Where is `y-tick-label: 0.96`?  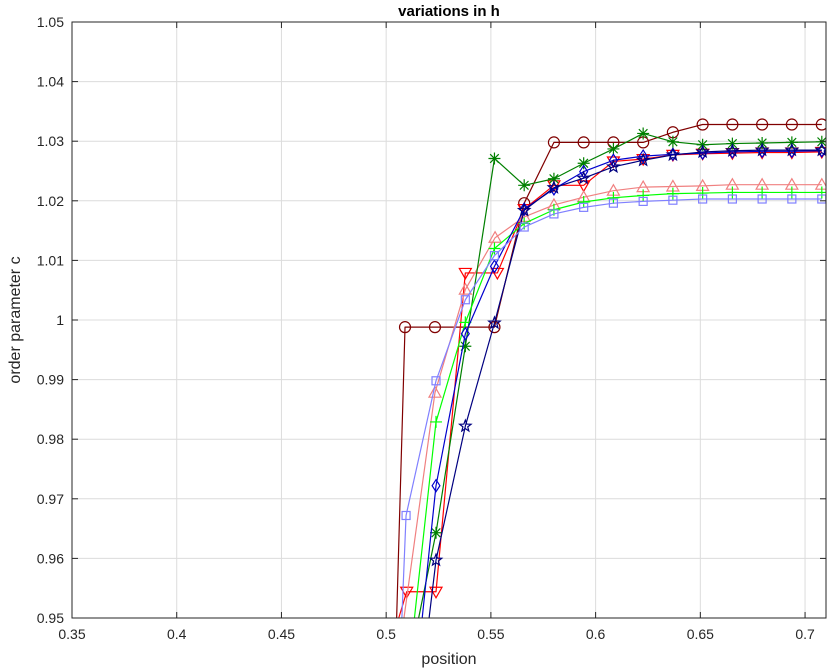
y-tick-label: 0.96 is located at coordinates (50, 558).